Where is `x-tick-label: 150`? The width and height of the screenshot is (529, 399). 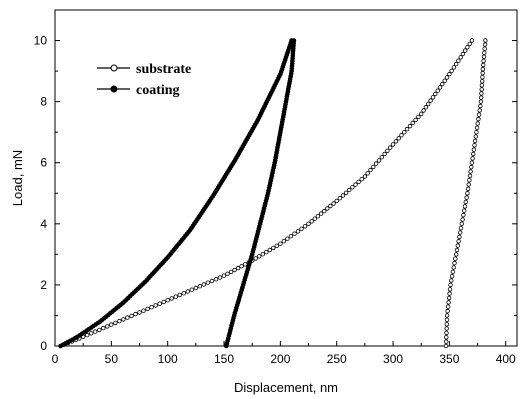
x-tick-label: 150 is located at coordinates (224, 359).